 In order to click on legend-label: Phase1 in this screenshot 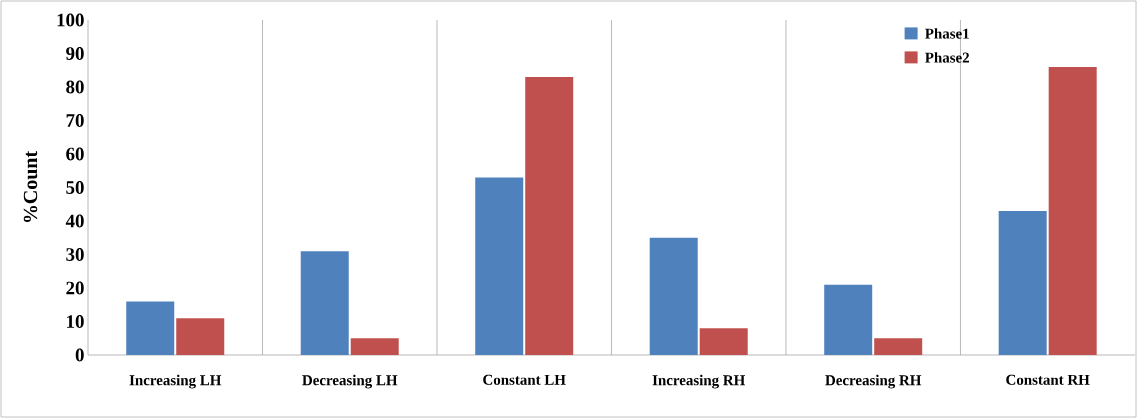, I will do `click(947, 33)`.